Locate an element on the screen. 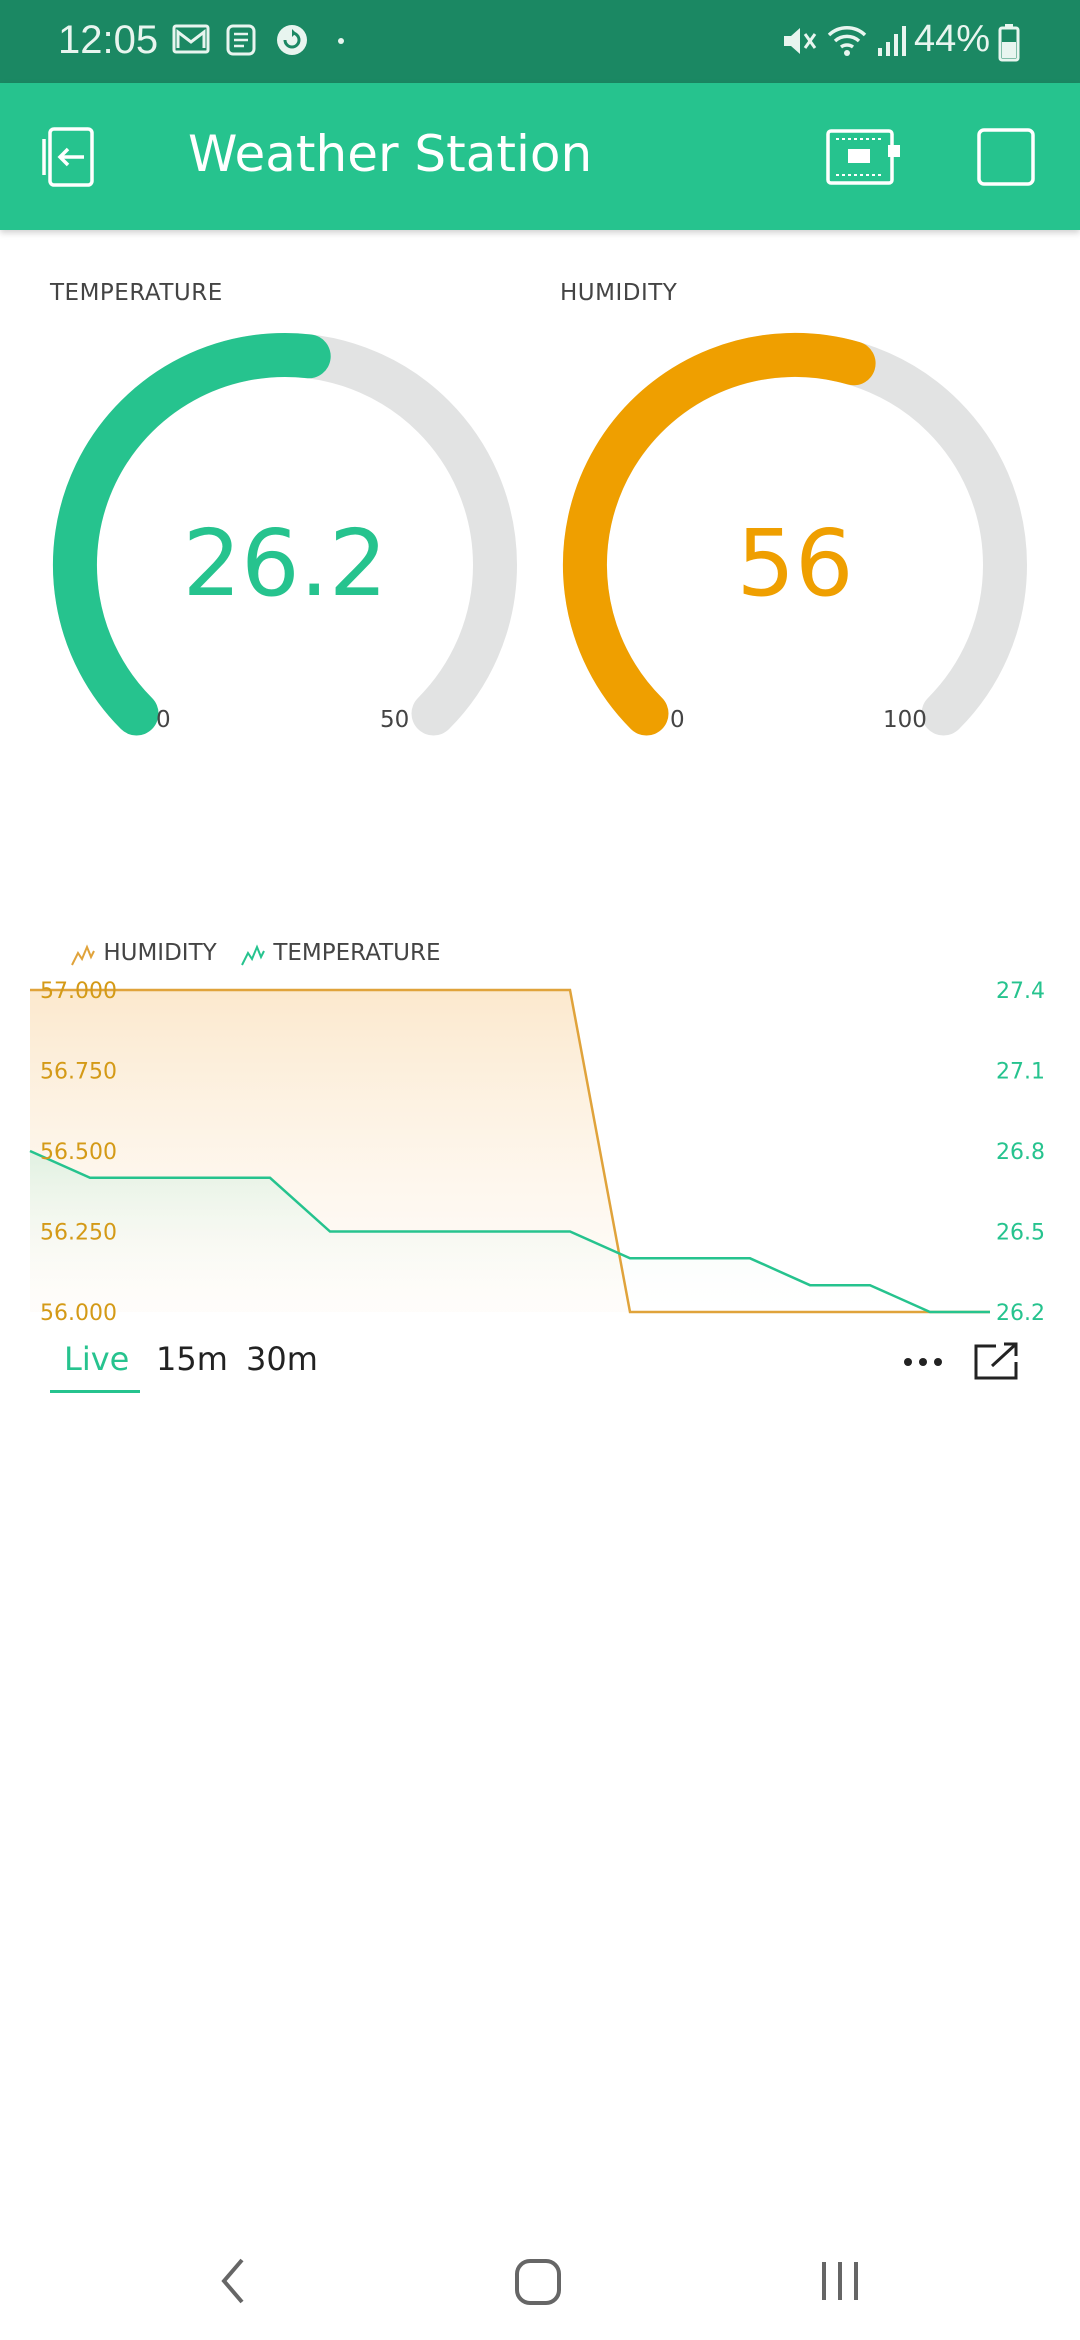  humidity-gauge-fill is located at coordinates (719, 534).